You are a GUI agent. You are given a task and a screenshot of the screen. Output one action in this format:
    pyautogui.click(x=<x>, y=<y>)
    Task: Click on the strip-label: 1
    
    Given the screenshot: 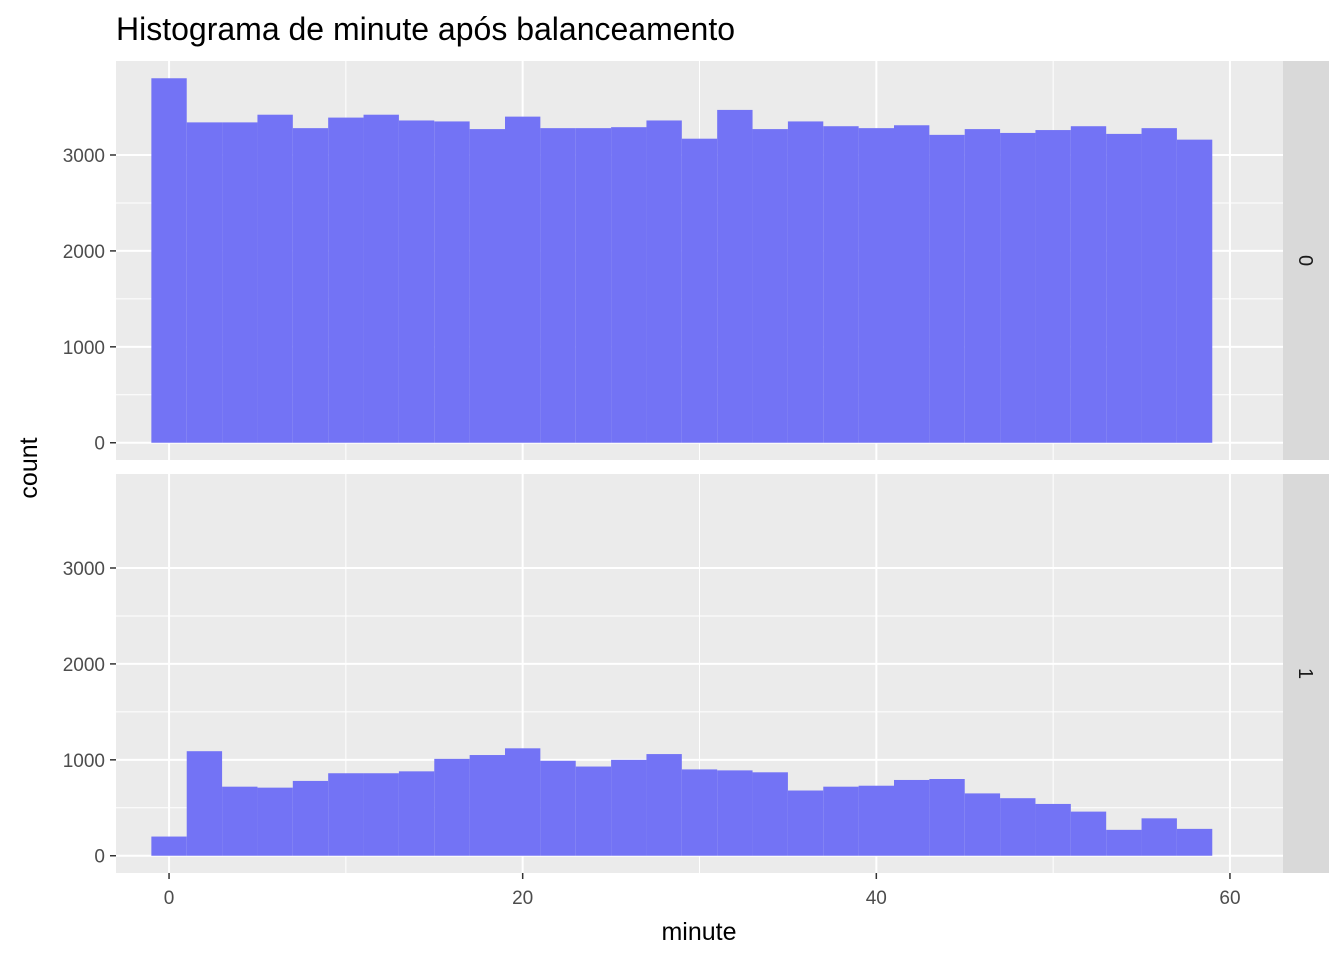 What is the action you would take?
    pyautogui.click(x=1305, y=673)
    